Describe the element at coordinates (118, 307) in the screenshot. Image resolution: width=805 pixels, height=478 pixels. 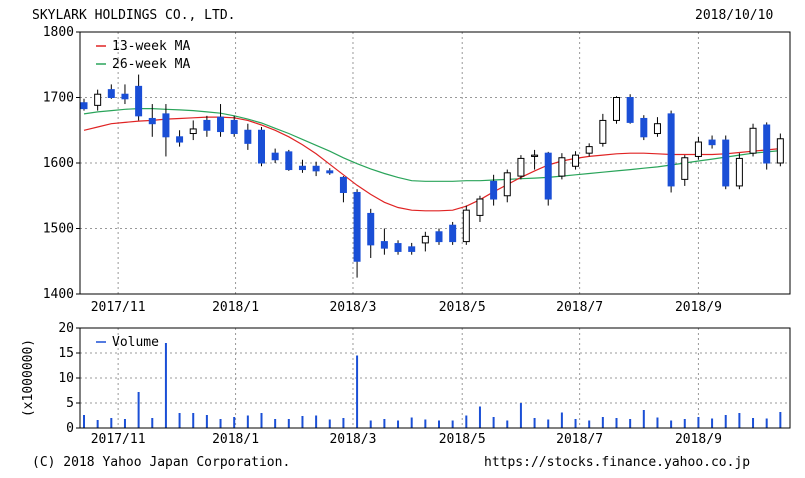
I see `price-xtick-label: 2017/11` at that location.